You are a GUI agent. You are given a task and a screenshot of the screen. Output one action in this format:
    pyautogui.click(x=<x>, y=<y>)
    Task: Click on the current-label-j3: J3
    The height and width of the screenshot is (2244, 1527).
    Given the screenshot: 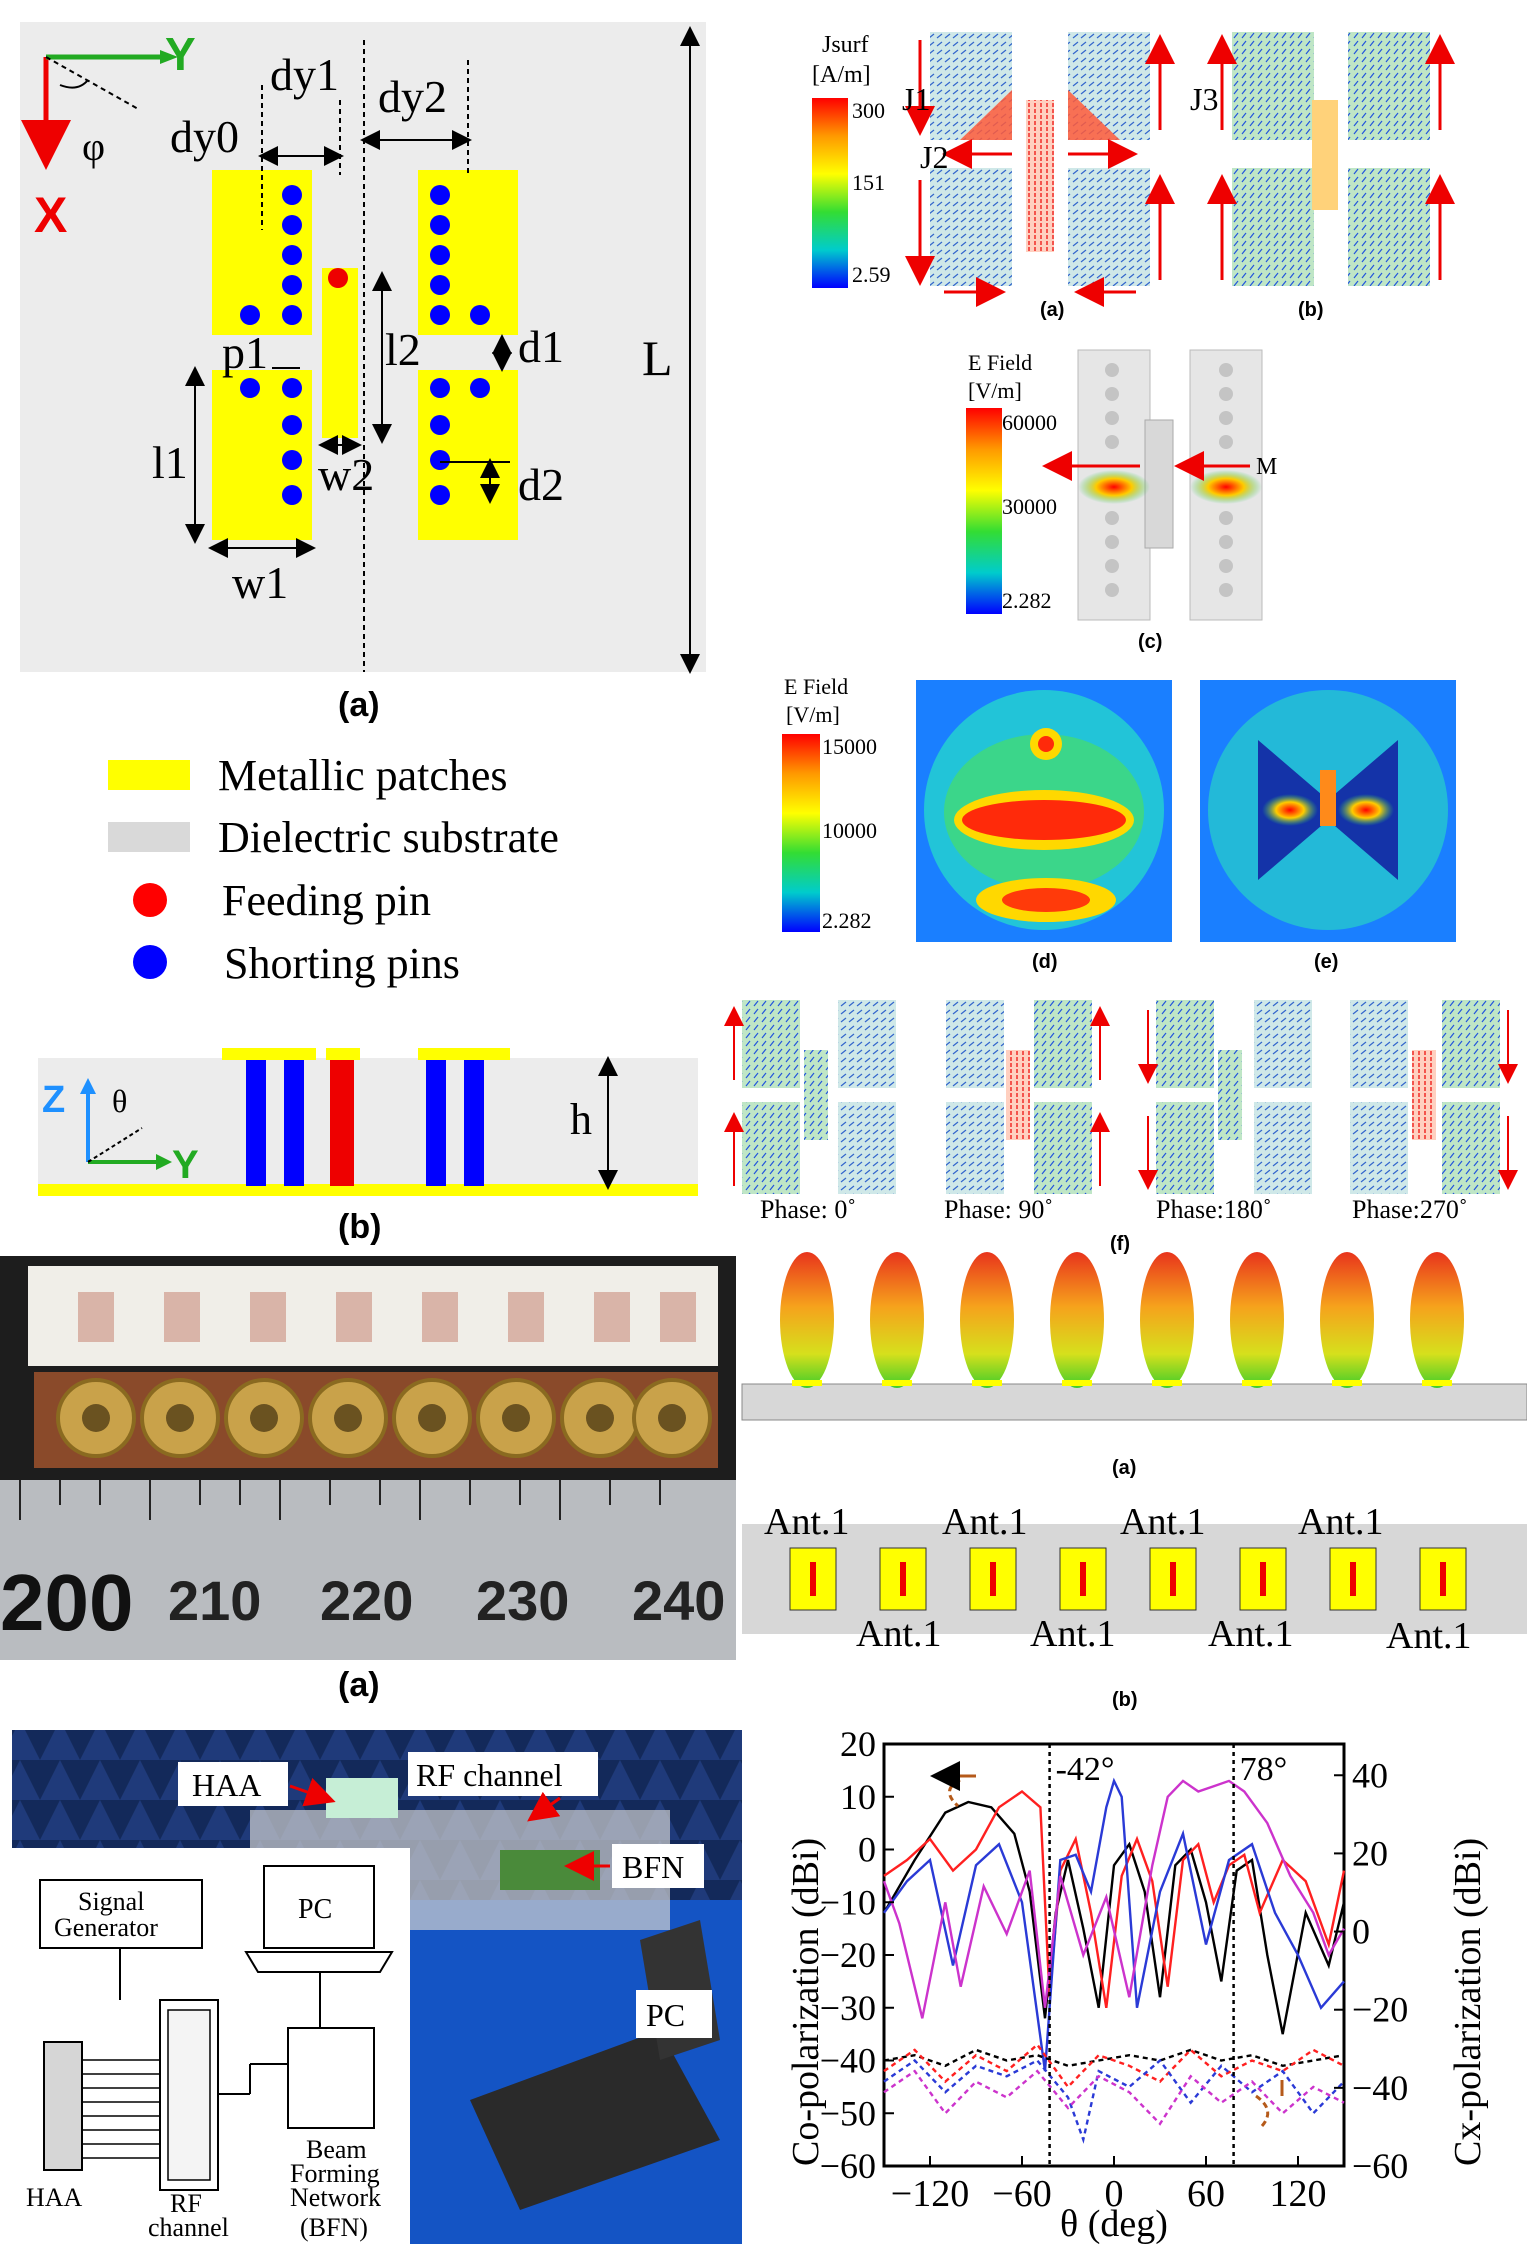 What is the action you would take?
    pyautogui.click(x=1204, y=99)
    